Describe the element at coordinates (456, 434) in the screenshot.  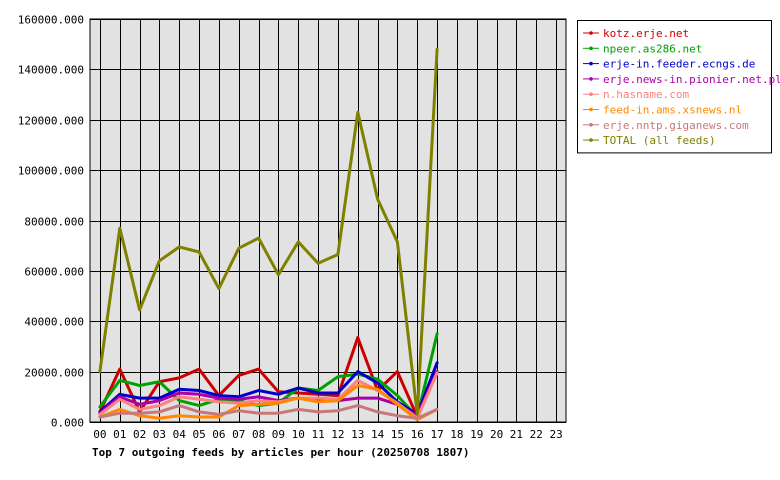
I see `x-tick-label: 18` at that location.